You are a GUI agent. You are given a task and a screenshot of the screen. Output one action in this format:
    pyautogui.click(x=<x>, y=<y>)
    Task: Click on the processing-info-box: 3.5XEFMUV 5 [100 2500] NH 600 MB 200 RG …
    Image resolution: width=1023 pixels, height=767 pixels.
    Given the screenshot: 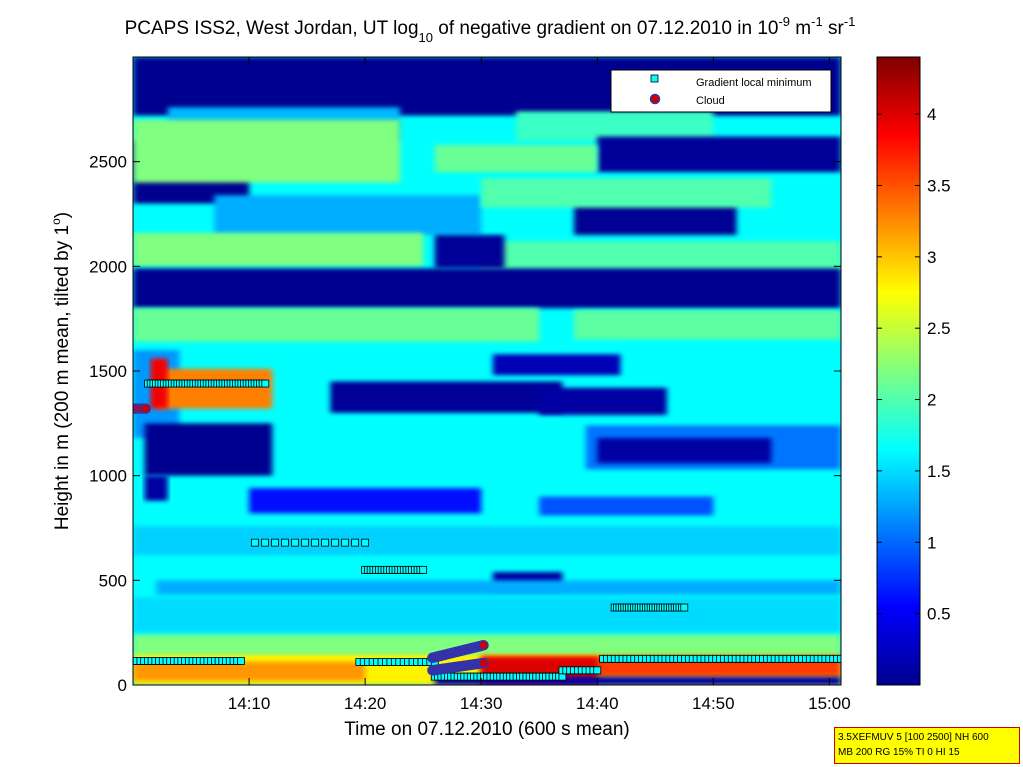 What is the action you would take?
    pyautogui.click(x=927, y=745)
    